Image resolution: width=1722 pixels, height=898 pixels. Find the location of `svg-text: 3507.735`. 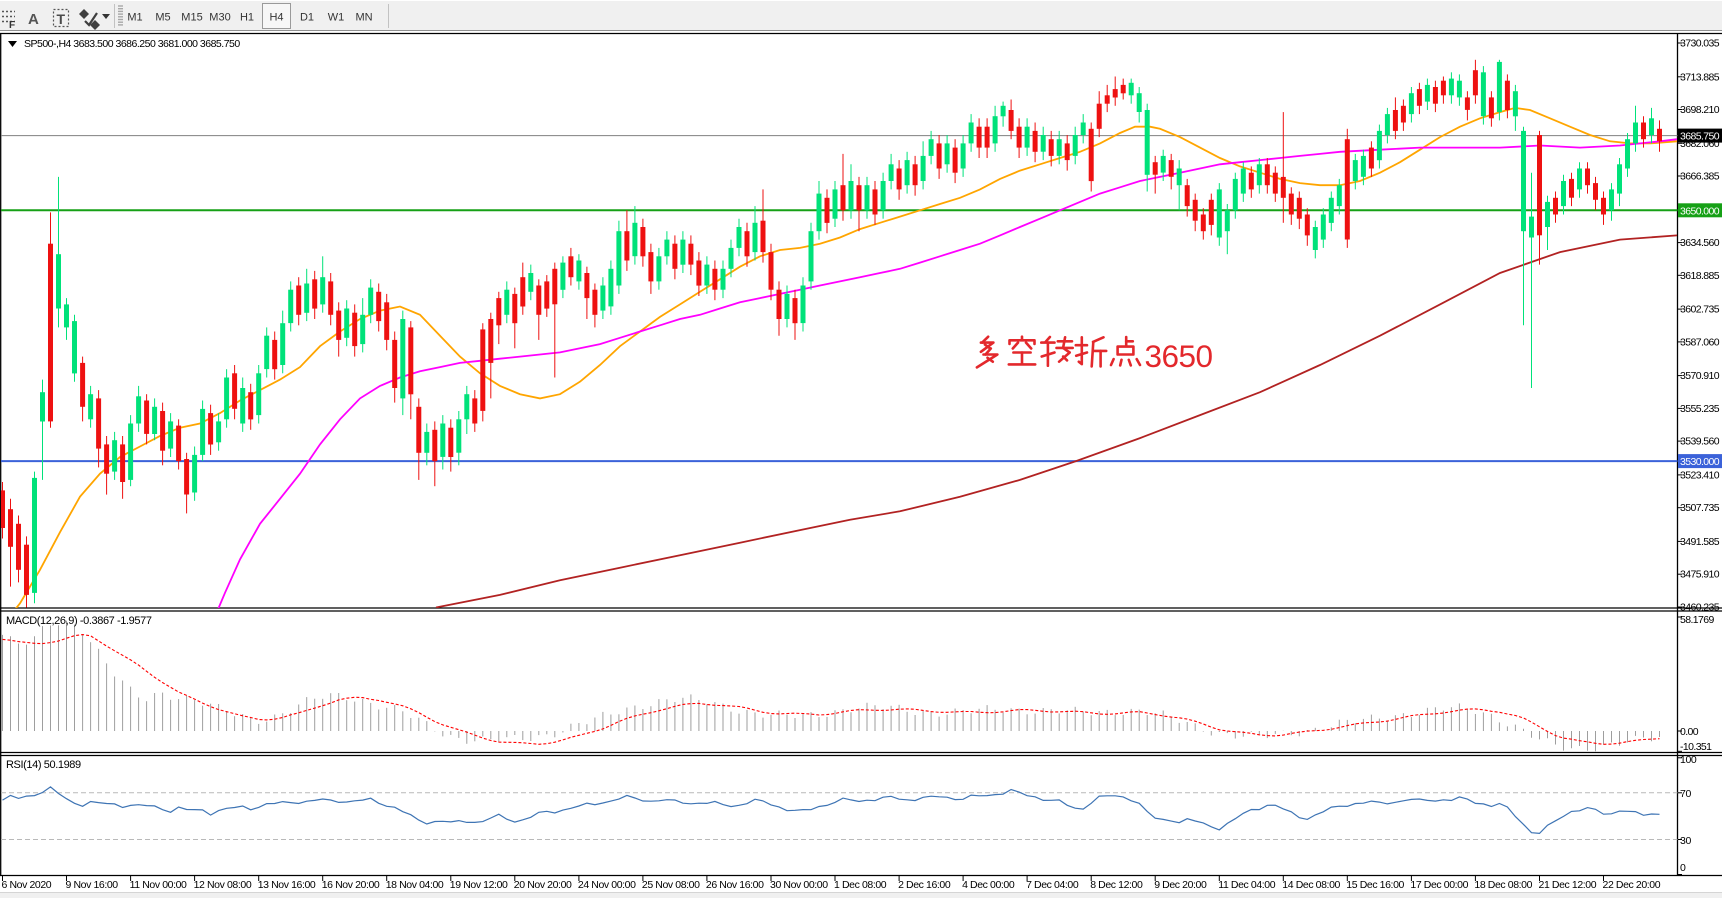

svg-text: 3507.735 is located at coordinates (1700, 508).